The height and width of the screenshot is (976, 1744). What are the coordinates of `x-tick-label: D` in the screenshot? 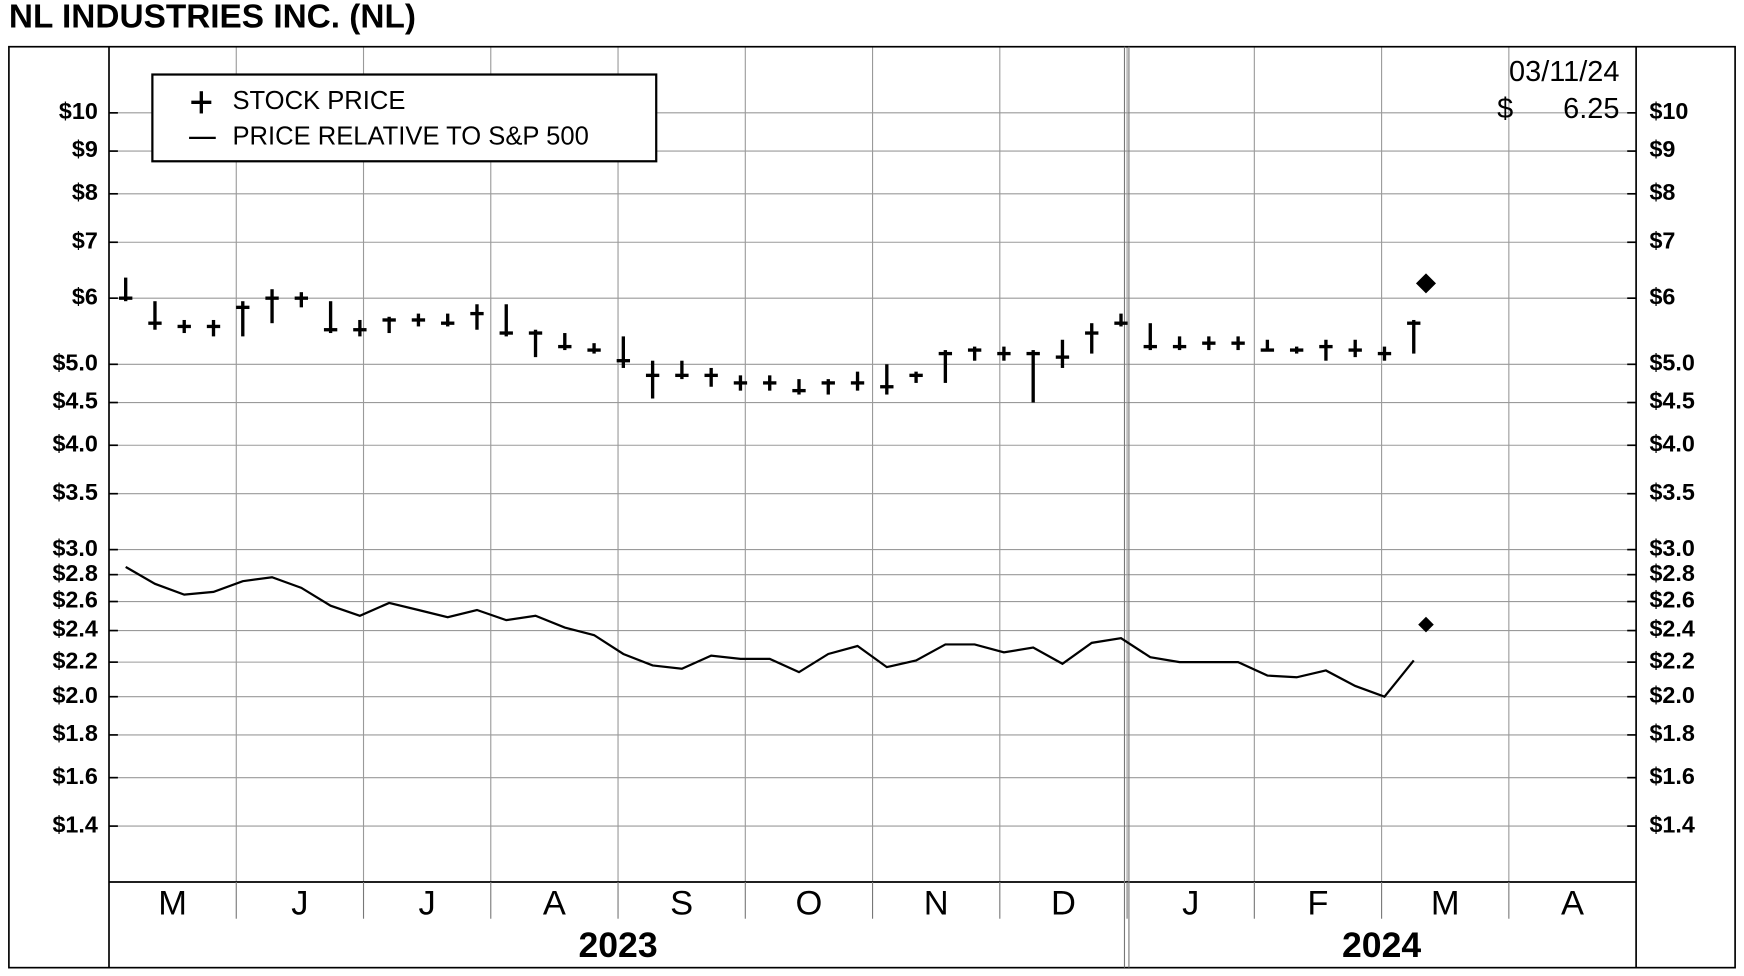 It's located at (1063, 903).